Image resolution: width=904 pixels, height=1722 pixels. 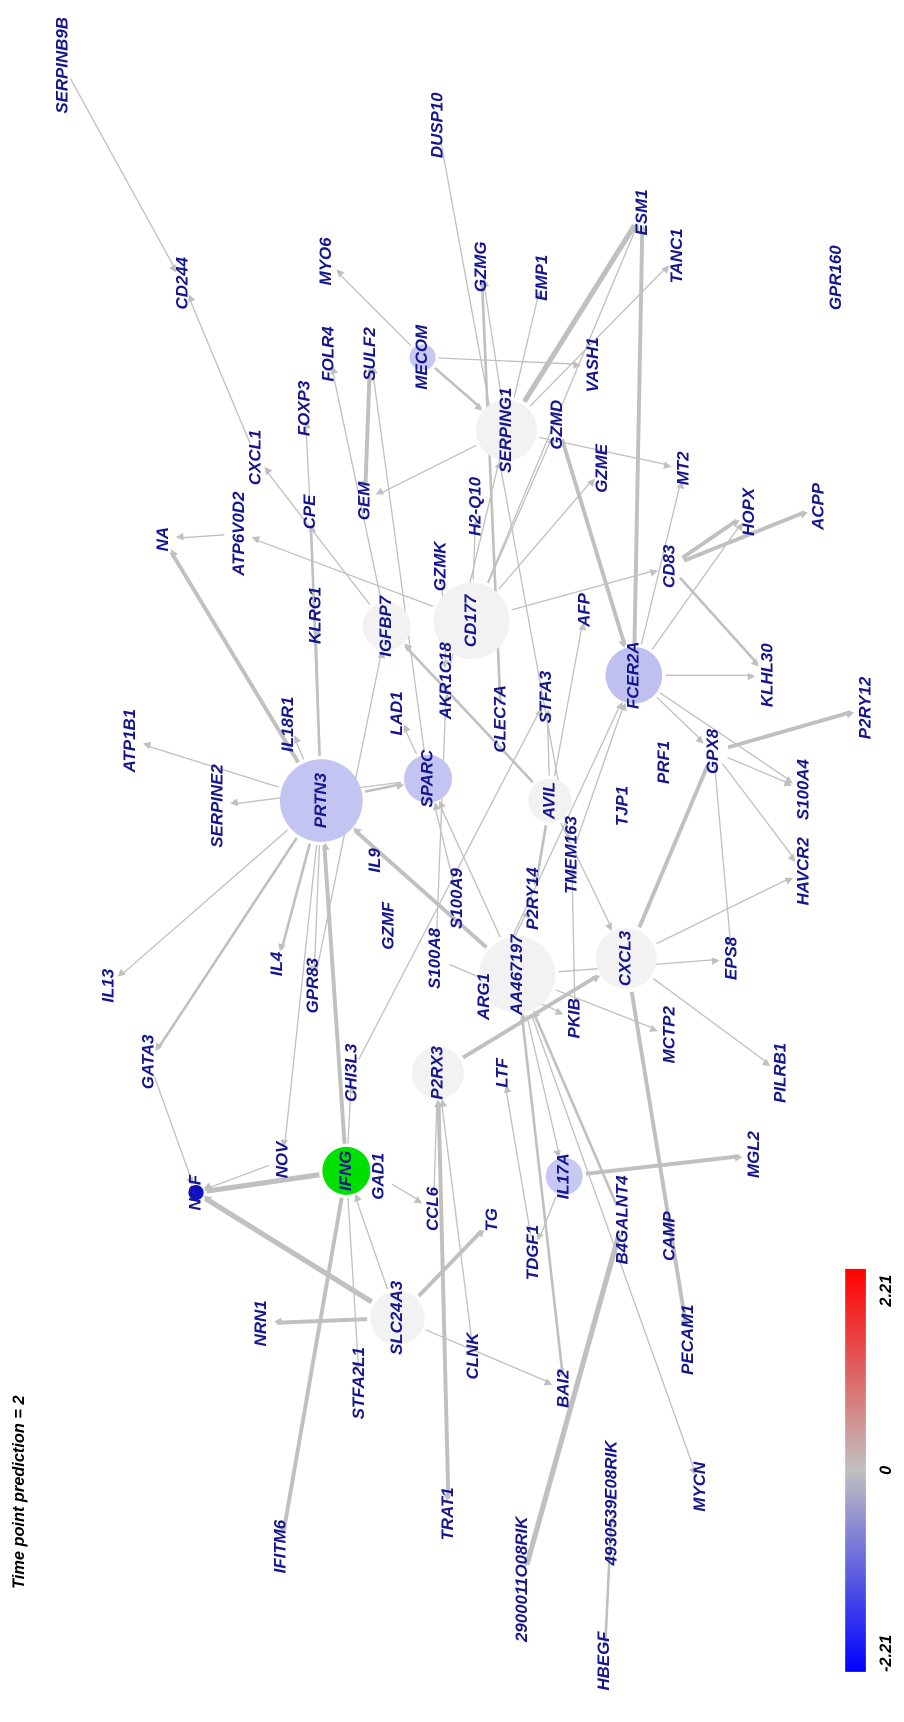 What do you see at coordinates (545, 696) in the screenshot?
I see `node-label: STFA3` at bounding box center [545, 696].